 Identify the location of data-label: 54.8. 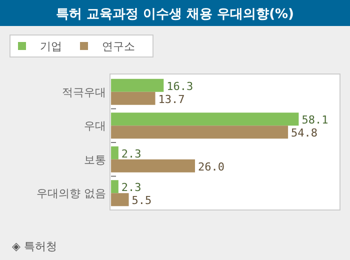
(304, 133).